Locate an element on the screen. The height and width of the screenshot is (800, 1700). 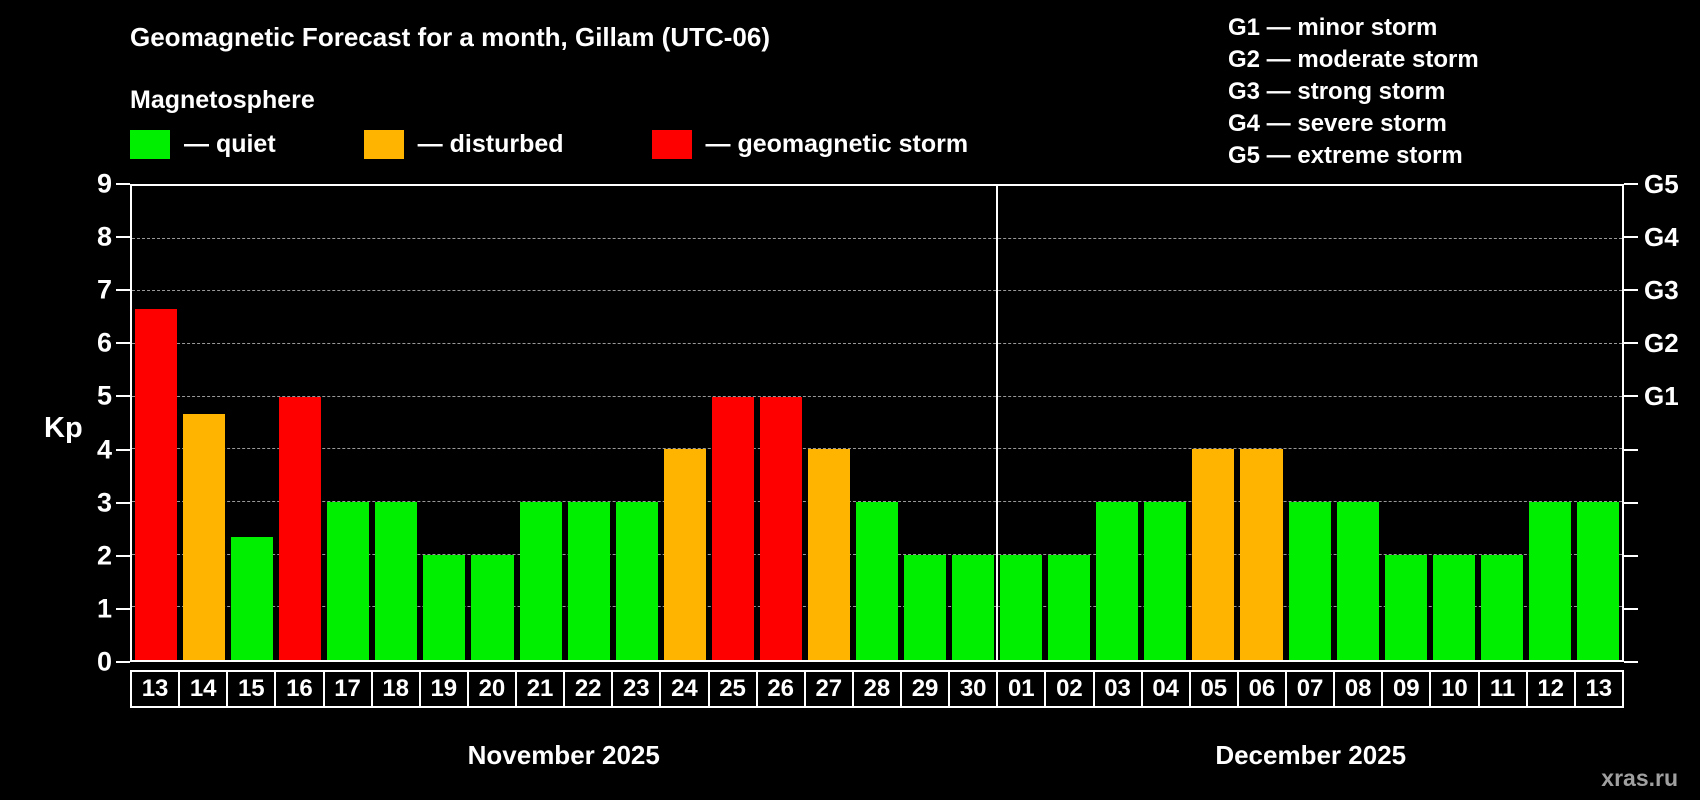
day-cell-nov-20: 20 is located at coordinates (491, 689).